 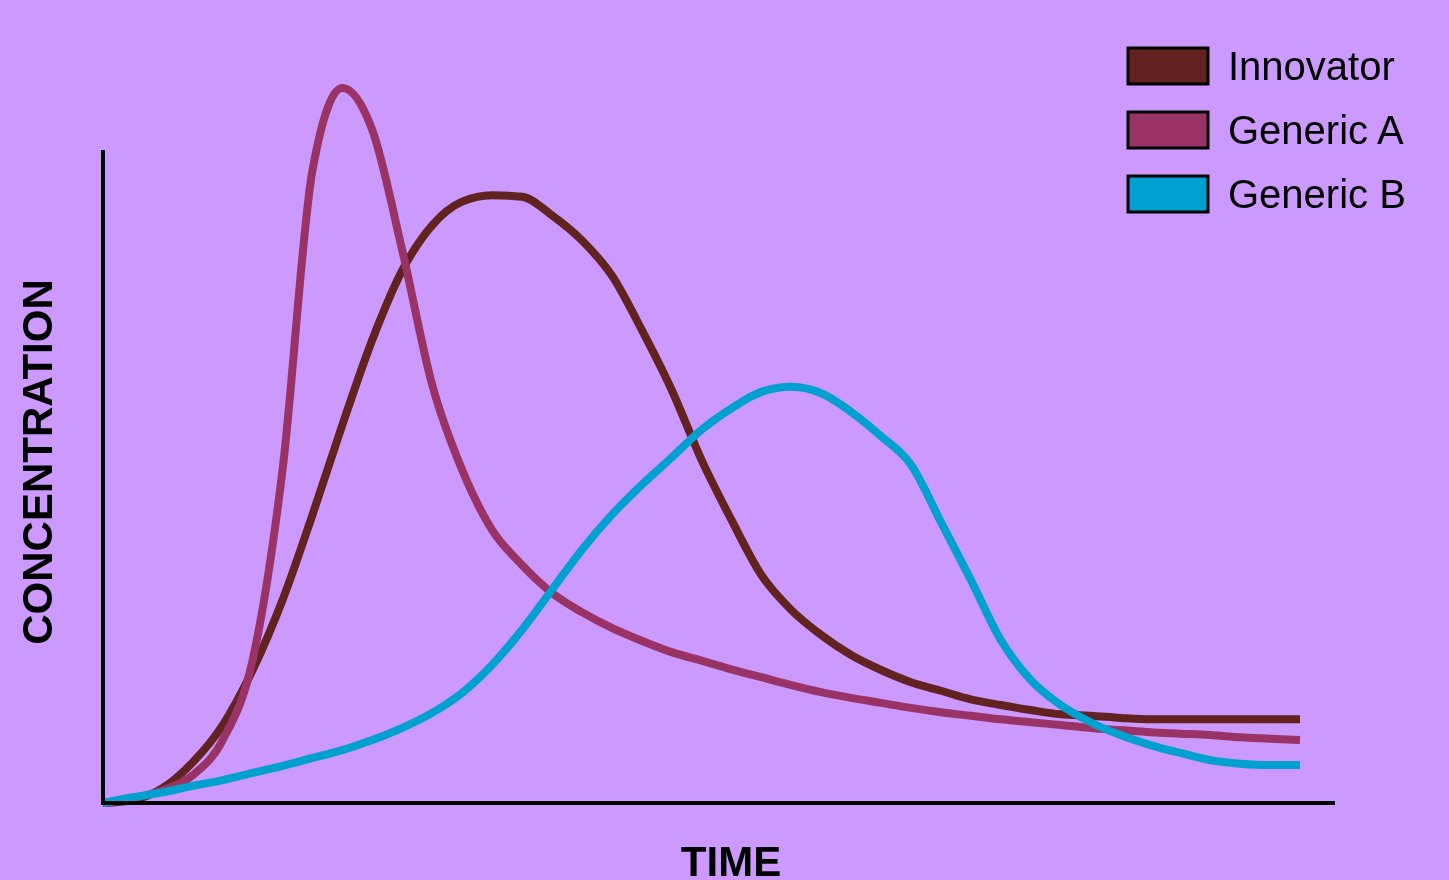 I want to click on legend-label: Generic B, so click(x=1317, y=194).